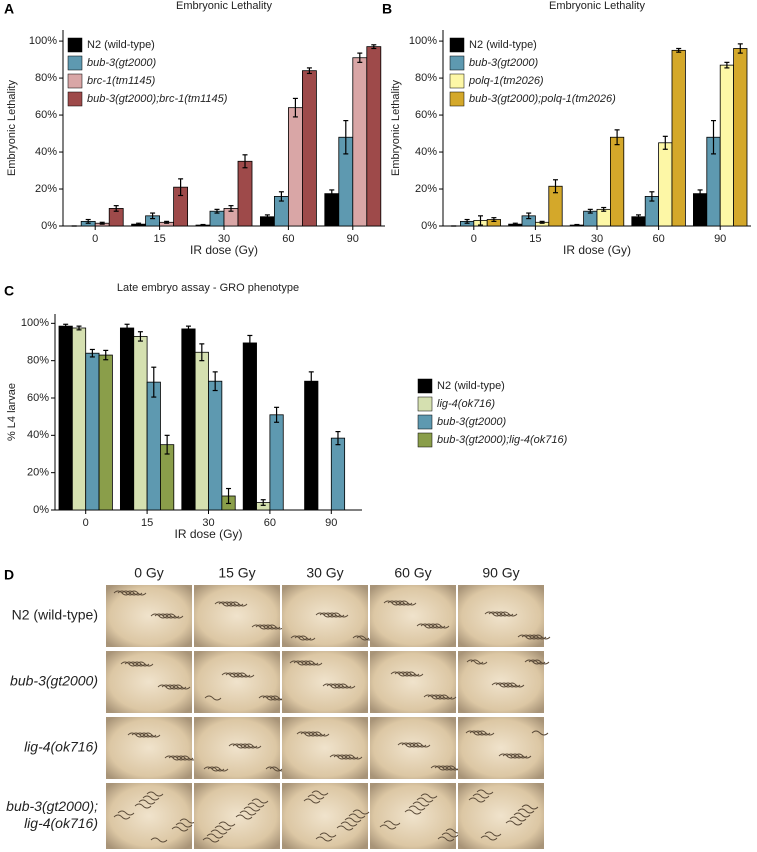  I want to click on chart-title: Embryonic Lethality, so click(224, 6).